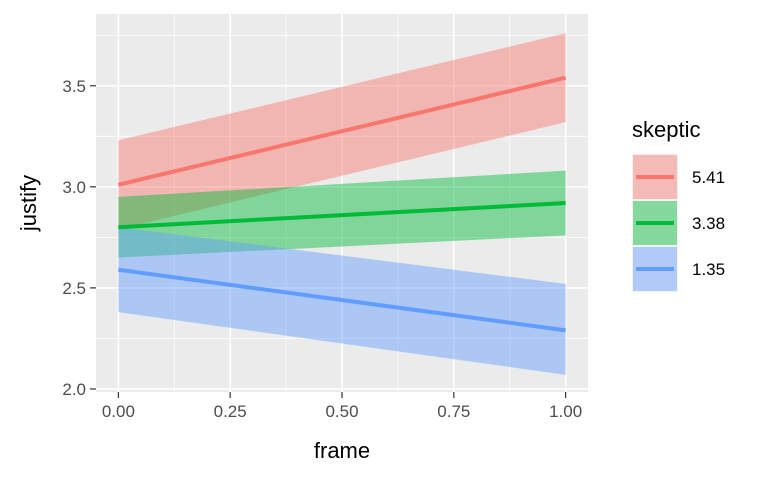 The width and height of the screenshot is (768, 480). Describe the element at coordinates (118, 411) in the screenshot. I see `x-tick-label-0: 0.00` at that location.